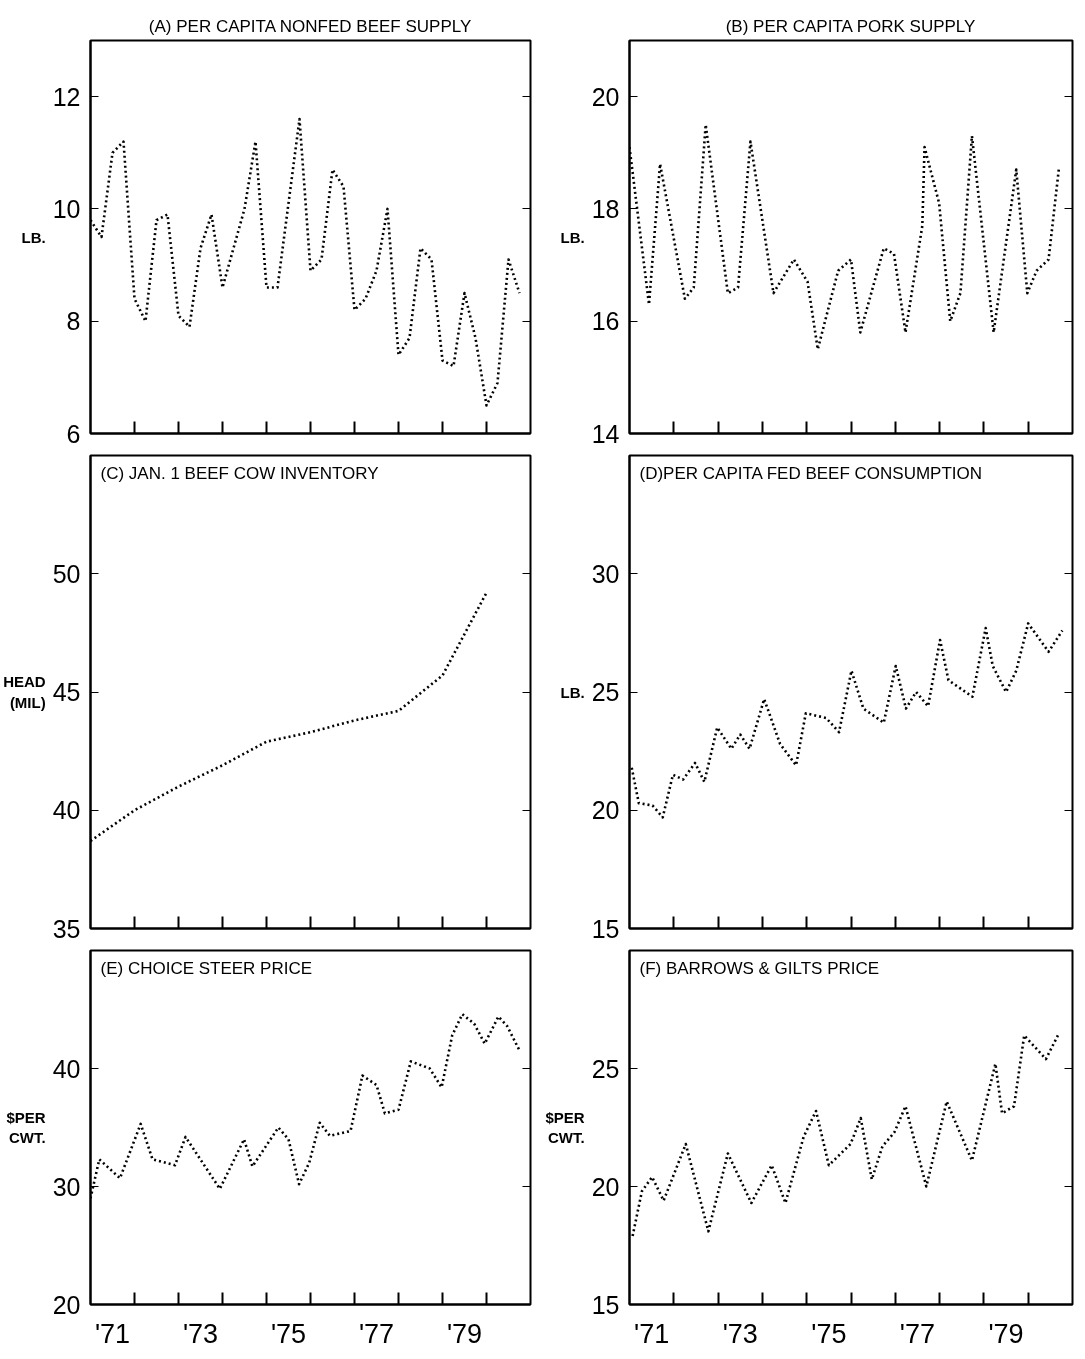 Image resolution: width=1085 pixels, height=1359 pixels. Describe the element at coordinates (605, 321) in the screenshot. I see `y-tick-label: 16` at that location.